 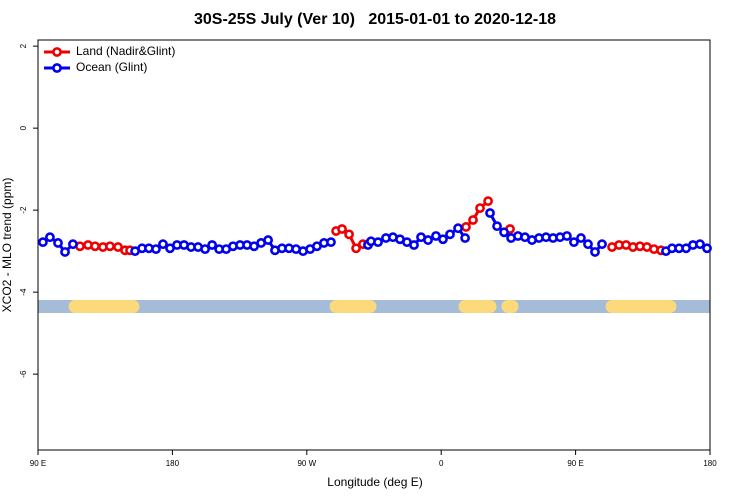 What do you see at coordinates (441, 463) in the screenshot?
I see `x-tick-label: 0` at bounding box center [441, 463].